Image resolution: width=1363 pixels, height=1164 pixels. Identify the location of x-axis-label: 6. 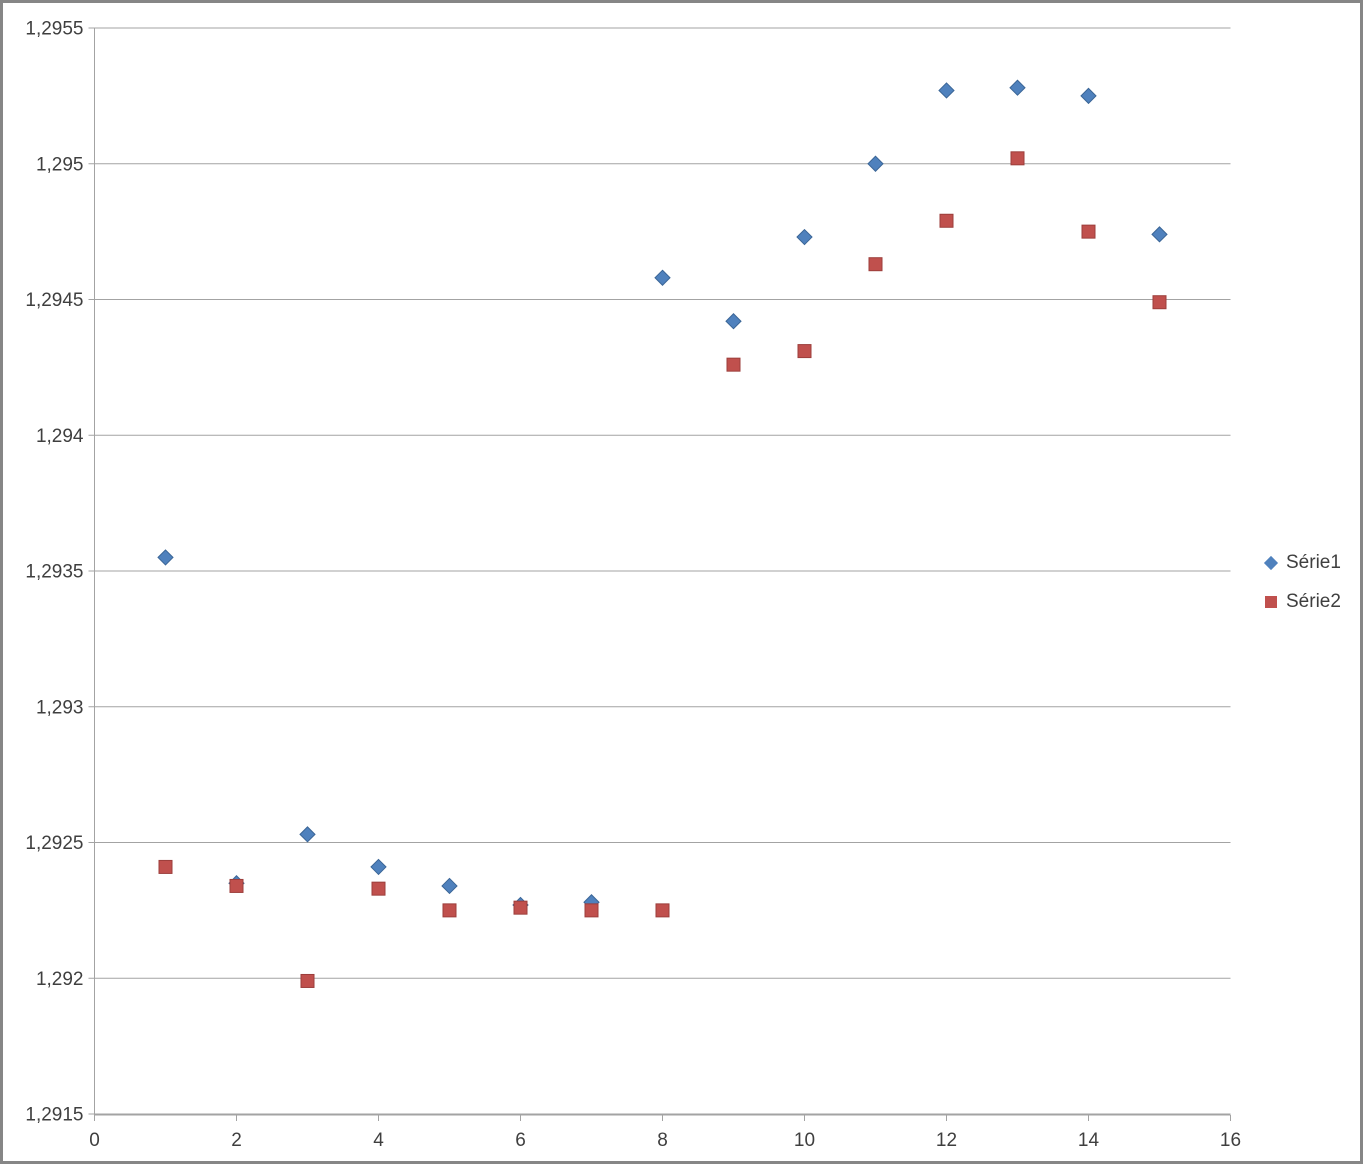
(520, 1140).